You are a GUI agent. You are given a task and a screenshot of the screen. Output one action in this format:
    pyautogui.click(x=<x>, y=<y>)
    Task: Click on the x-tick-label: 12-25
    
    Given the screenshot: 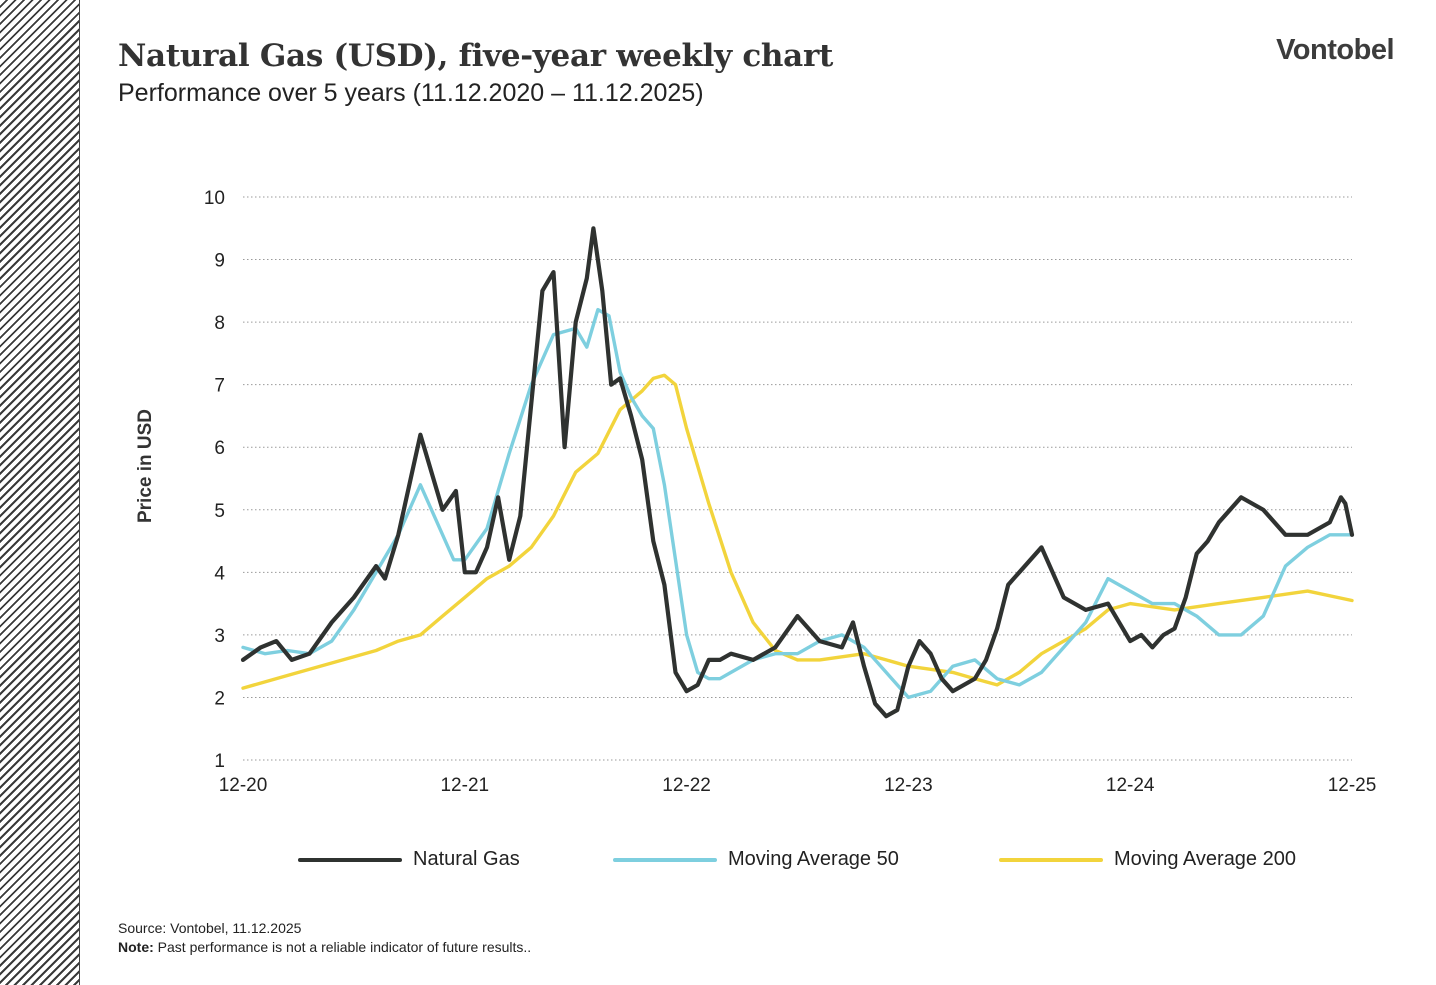 What is the action you would take?
    pyautogui.click(x=1352, y=785)
    